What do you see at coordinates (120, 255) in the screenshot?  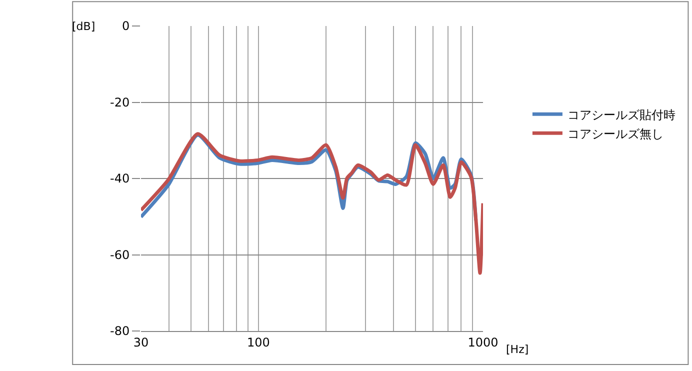 I see `y-tick-label: -60` at bounding box center [120, 255].